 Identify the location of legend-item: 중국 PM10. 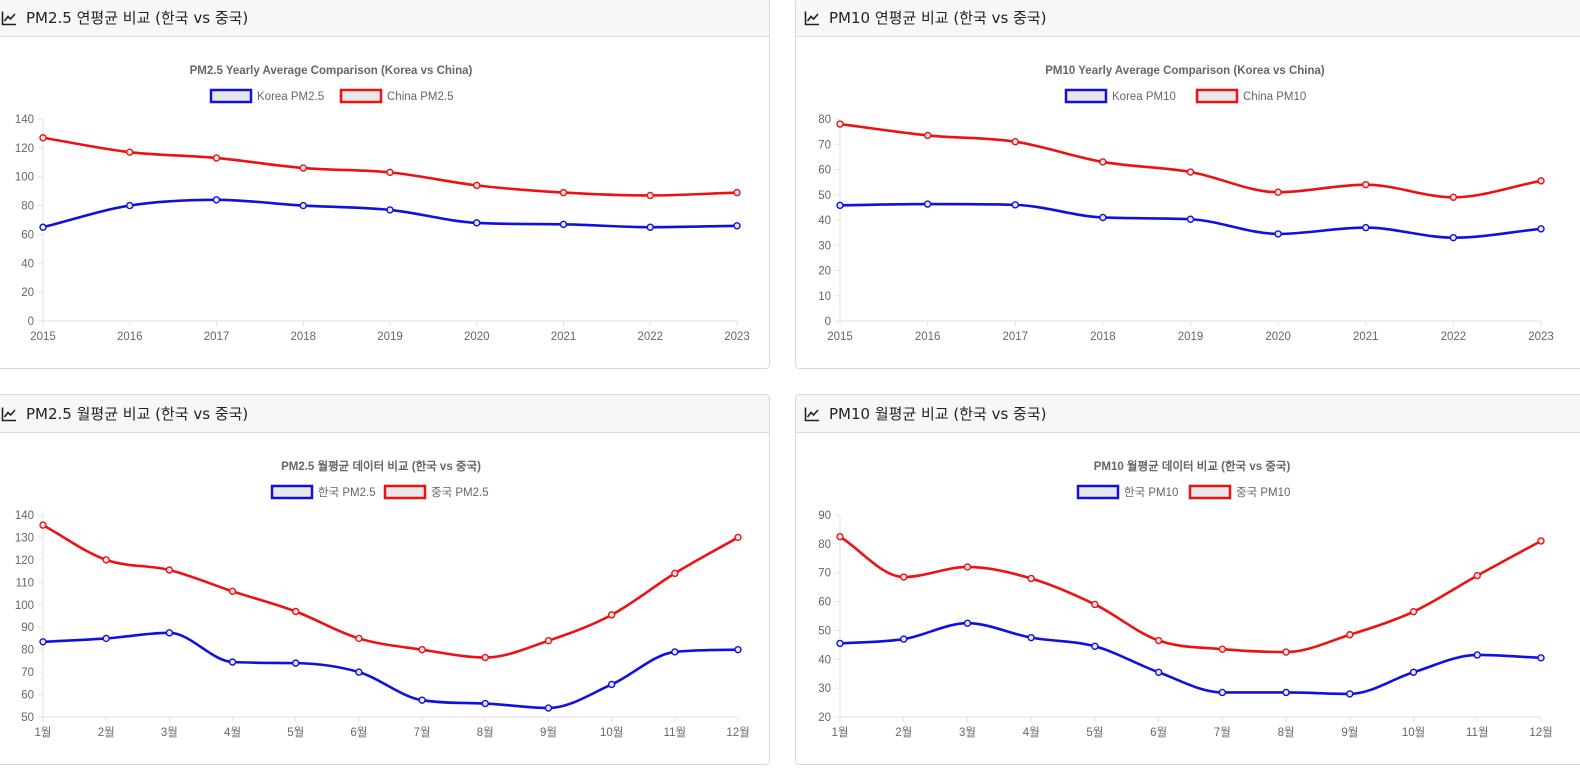
(1239, 492).